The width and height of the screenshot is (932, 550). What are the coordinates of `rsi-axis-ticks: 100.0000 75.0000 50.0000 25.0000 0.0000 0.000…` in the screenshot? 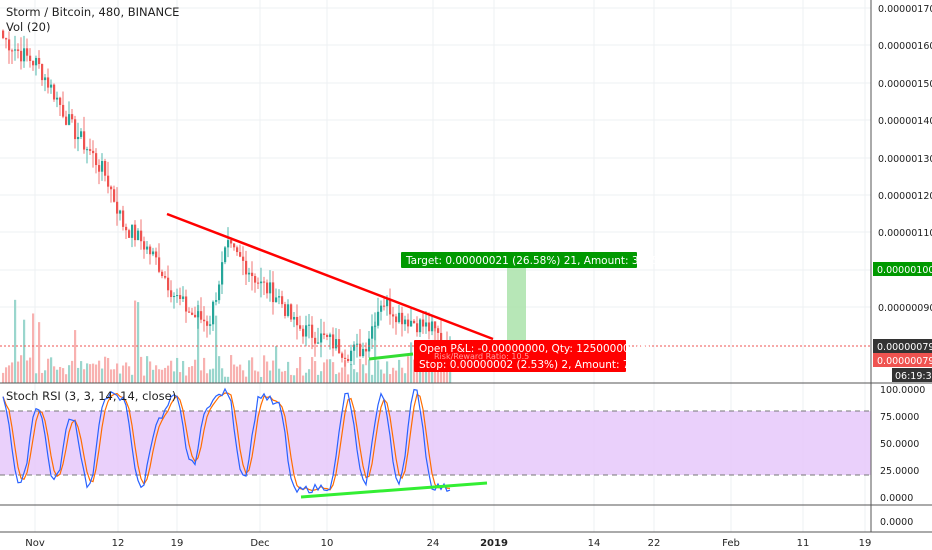 It's located at (902, 456).